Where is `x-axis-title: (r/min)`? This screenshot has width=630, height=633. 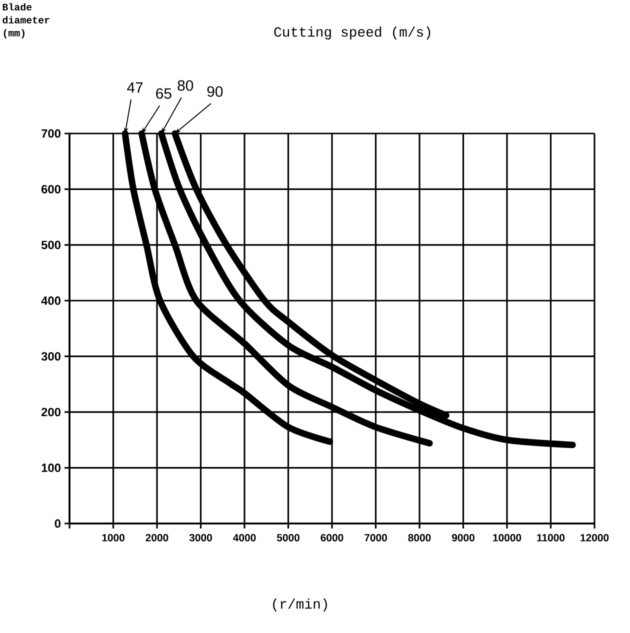
x-axis-title: (r/min) is located at coordinates (300, 605).